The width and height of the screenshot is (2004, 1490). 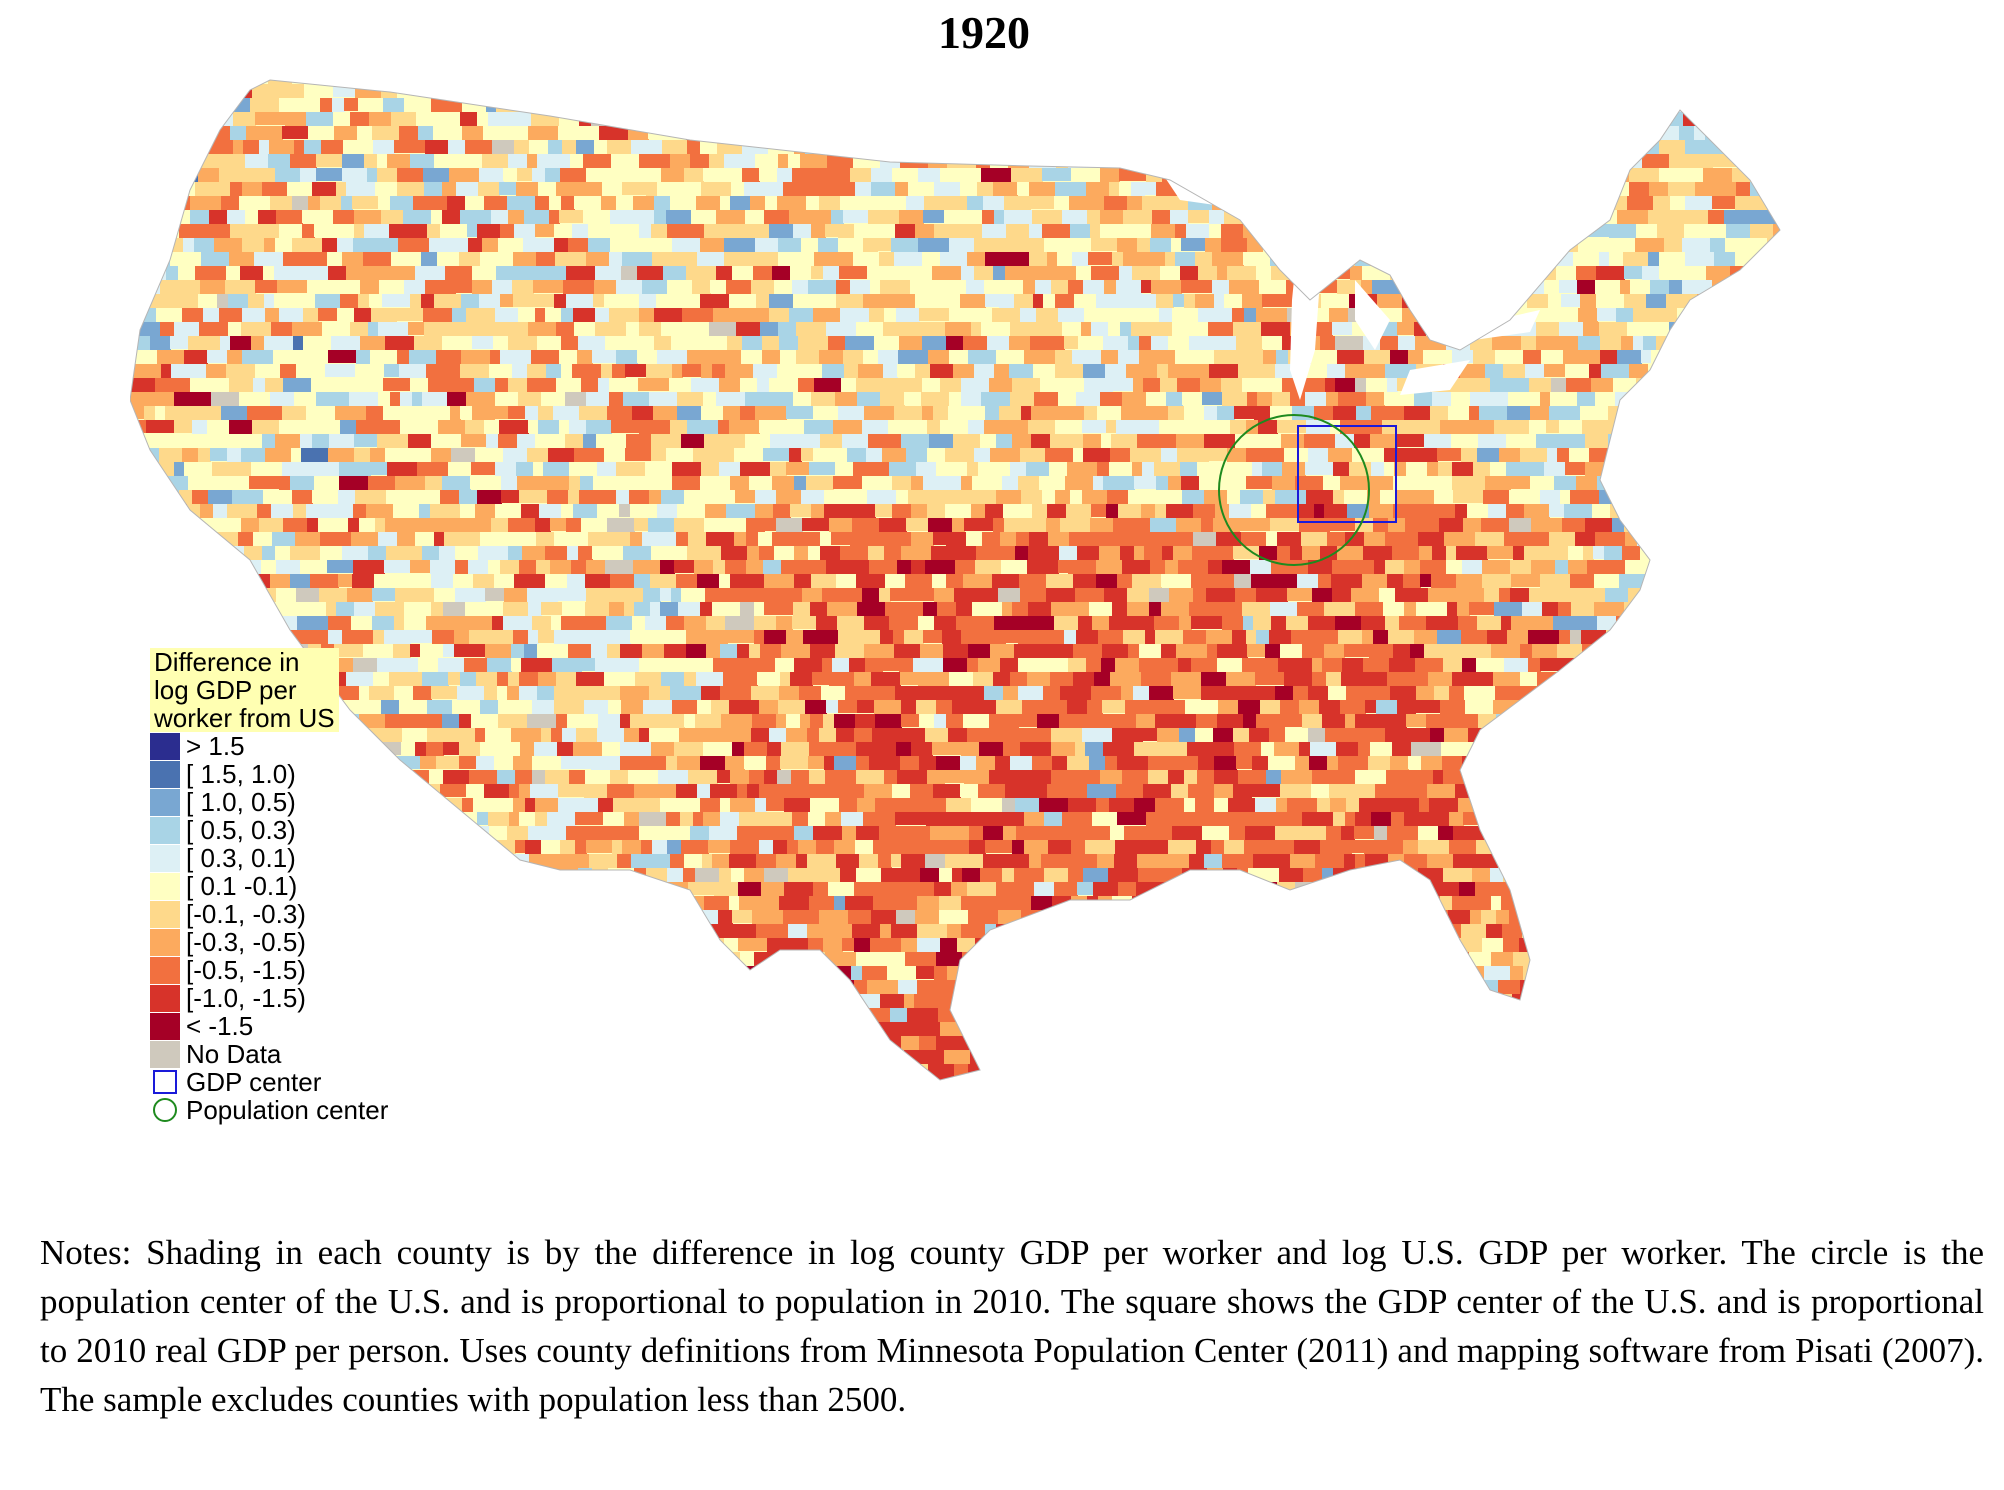 What do you see at coordinates (246, 942) in the screenshot?
I see `legend-item-label: [-0.3, -0.5)` at bounding box center [246, 942].